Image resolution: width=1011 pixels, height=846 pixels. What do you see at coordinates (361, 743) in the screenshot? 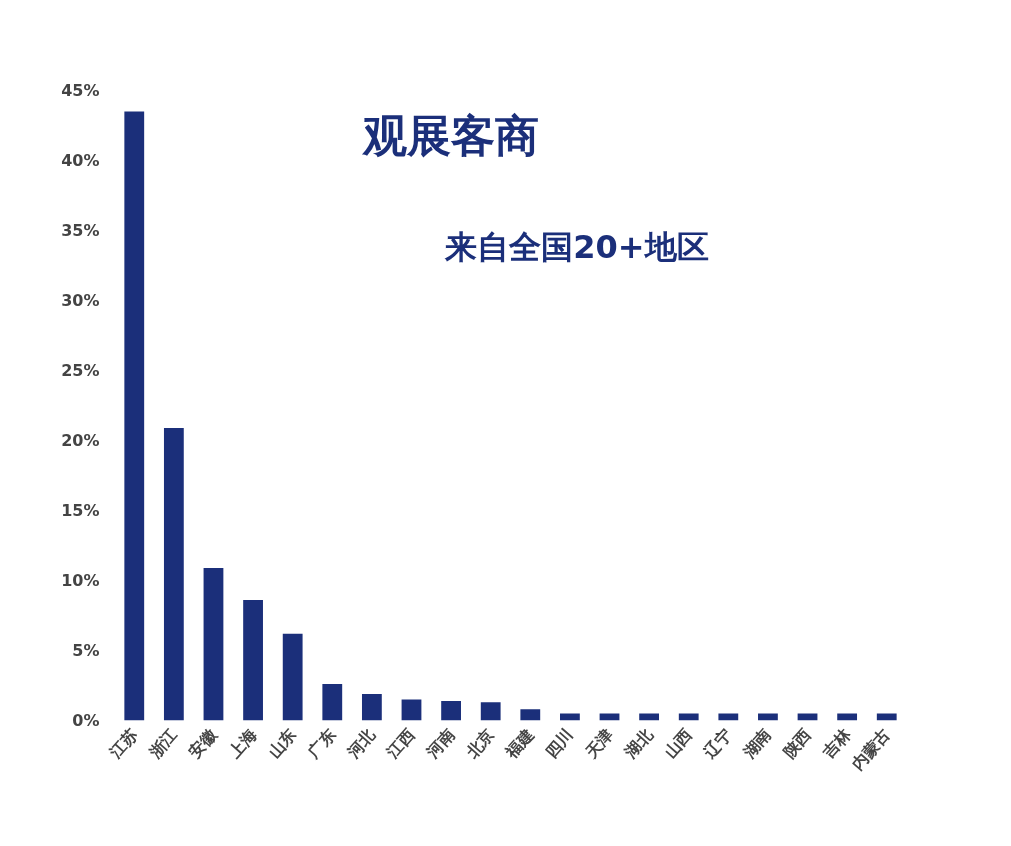
I see `x-tick-label: 河北` at bounding box center [361, 743].